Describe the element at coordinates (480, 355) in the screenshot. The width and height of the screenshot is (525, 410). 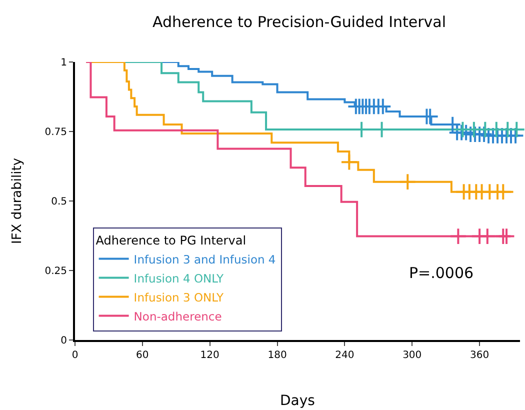
I see `x-tick-label: 360` at that location.